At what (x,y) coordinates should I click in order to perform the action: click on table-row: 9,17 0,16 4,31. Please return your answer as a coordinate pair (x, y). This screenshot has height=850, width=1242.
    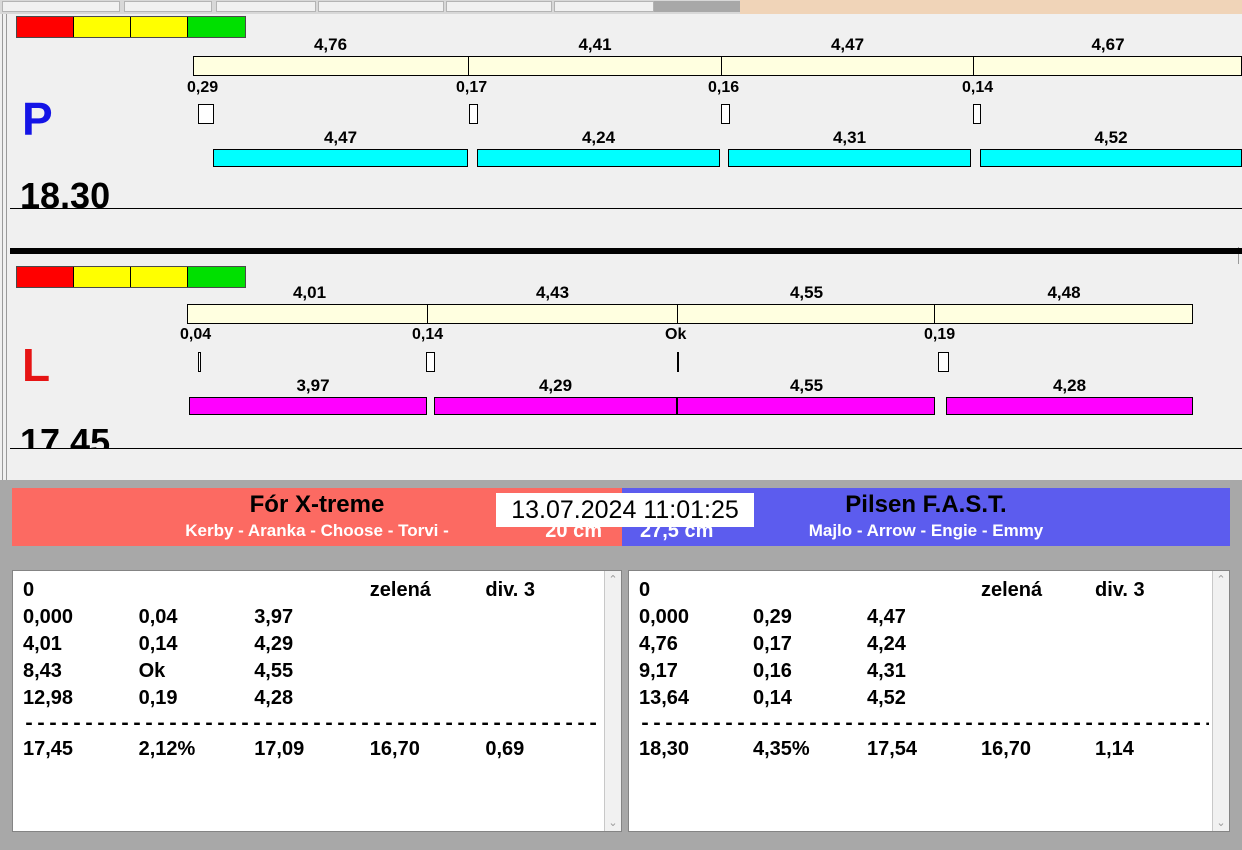
    Looking at the image, I should click on (924, 671).